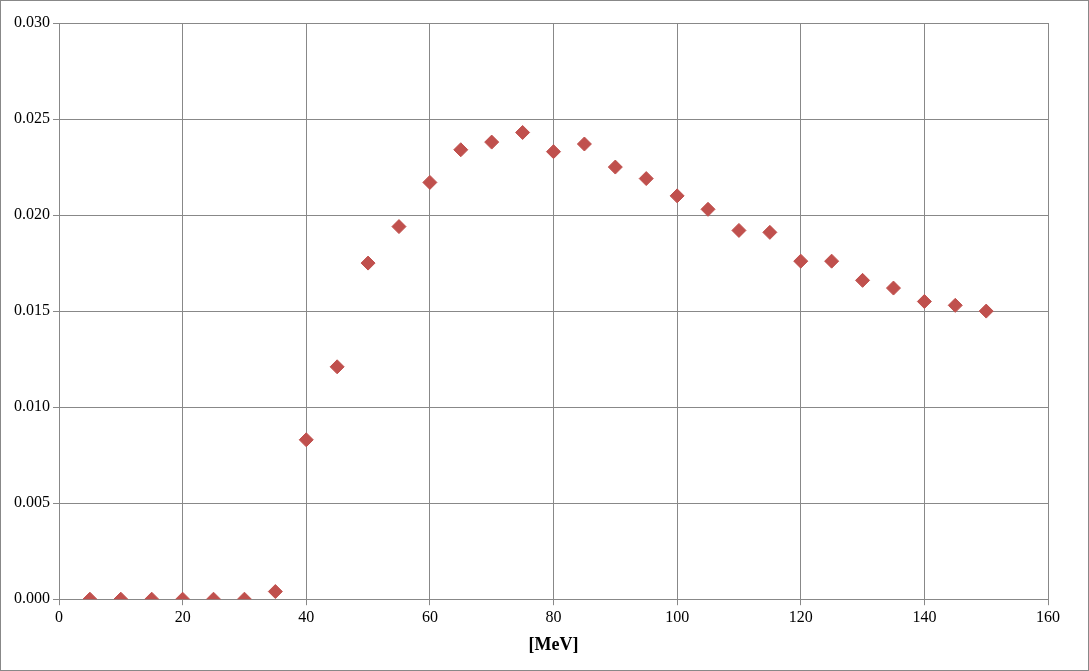  What do you see at coordinates (32, 214) in the screenshot?
I see `y-tick-label: 0.020` at bounding box center [32, 214].